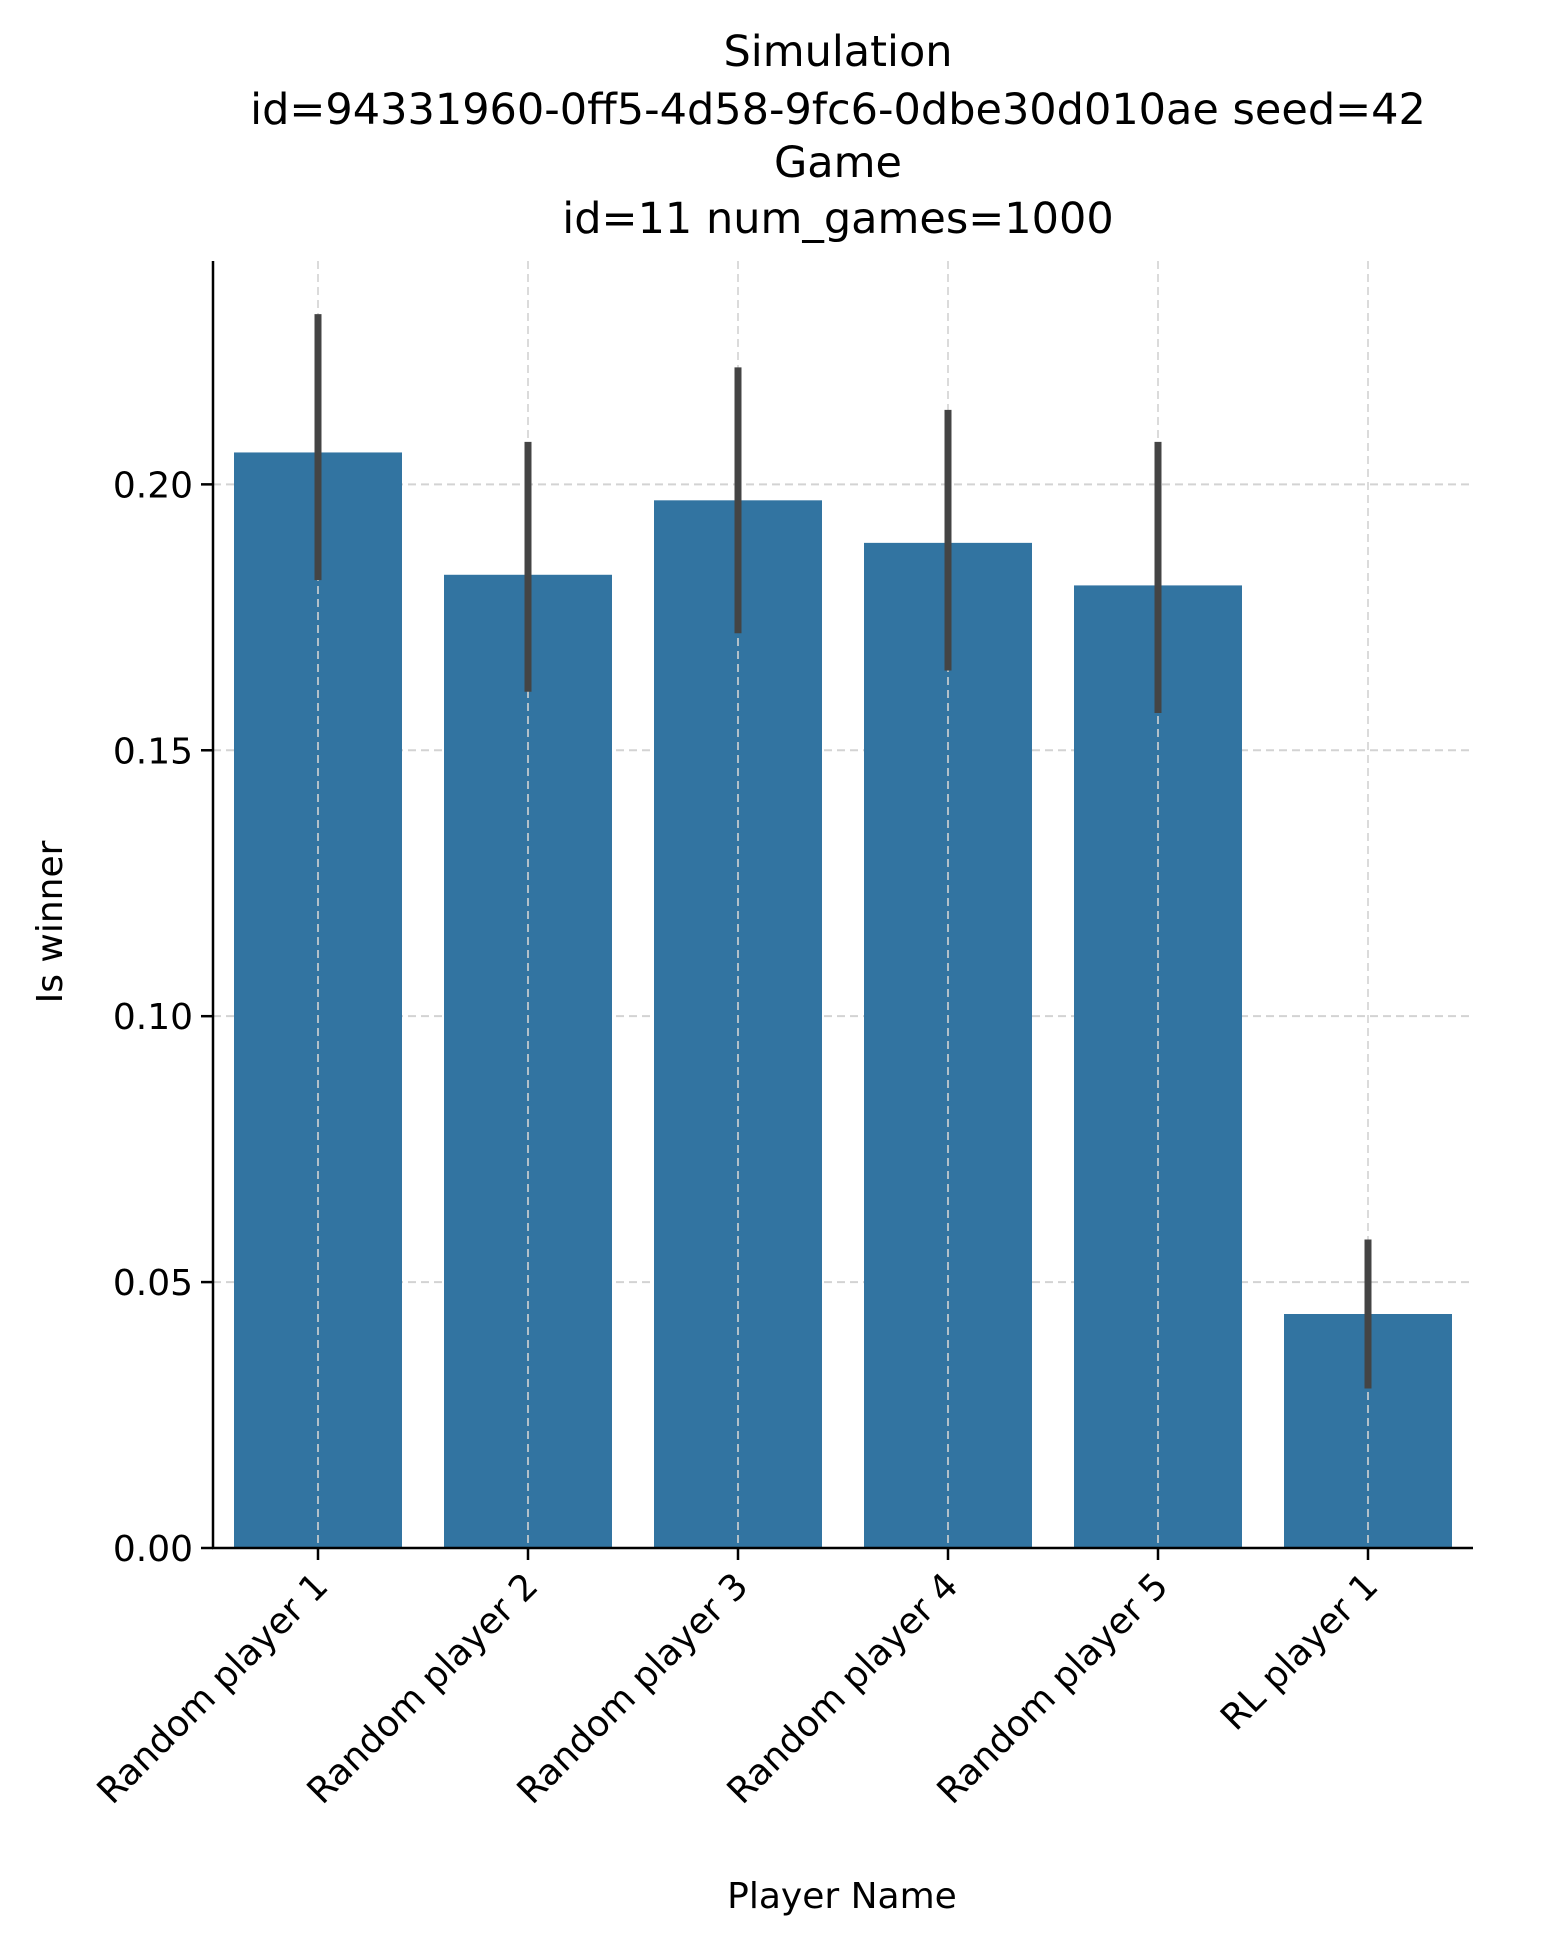 Image resolution: width=1549 pixels, height=1937 pixels. I want to click on x-tick-label: Random player 1, so click(213, 1688).